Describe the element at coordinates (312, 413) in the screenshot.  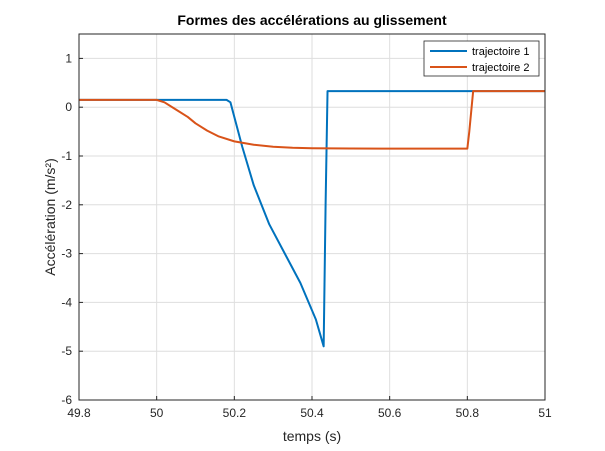
I see `x-tick-label: 50.4` at that location.